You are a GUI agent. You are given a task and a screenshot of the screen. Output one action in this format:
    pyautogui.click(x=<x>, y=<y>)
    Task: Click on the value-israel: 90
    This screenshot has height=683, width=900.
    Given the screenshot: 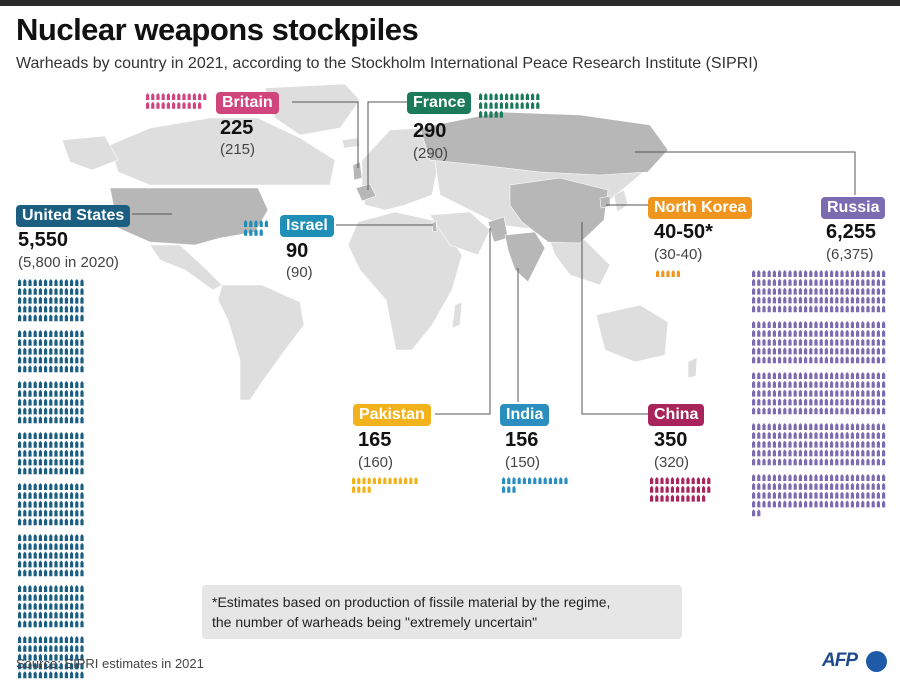 What is the action you would take?
    pyautogui.click(x=297, y=251)
    